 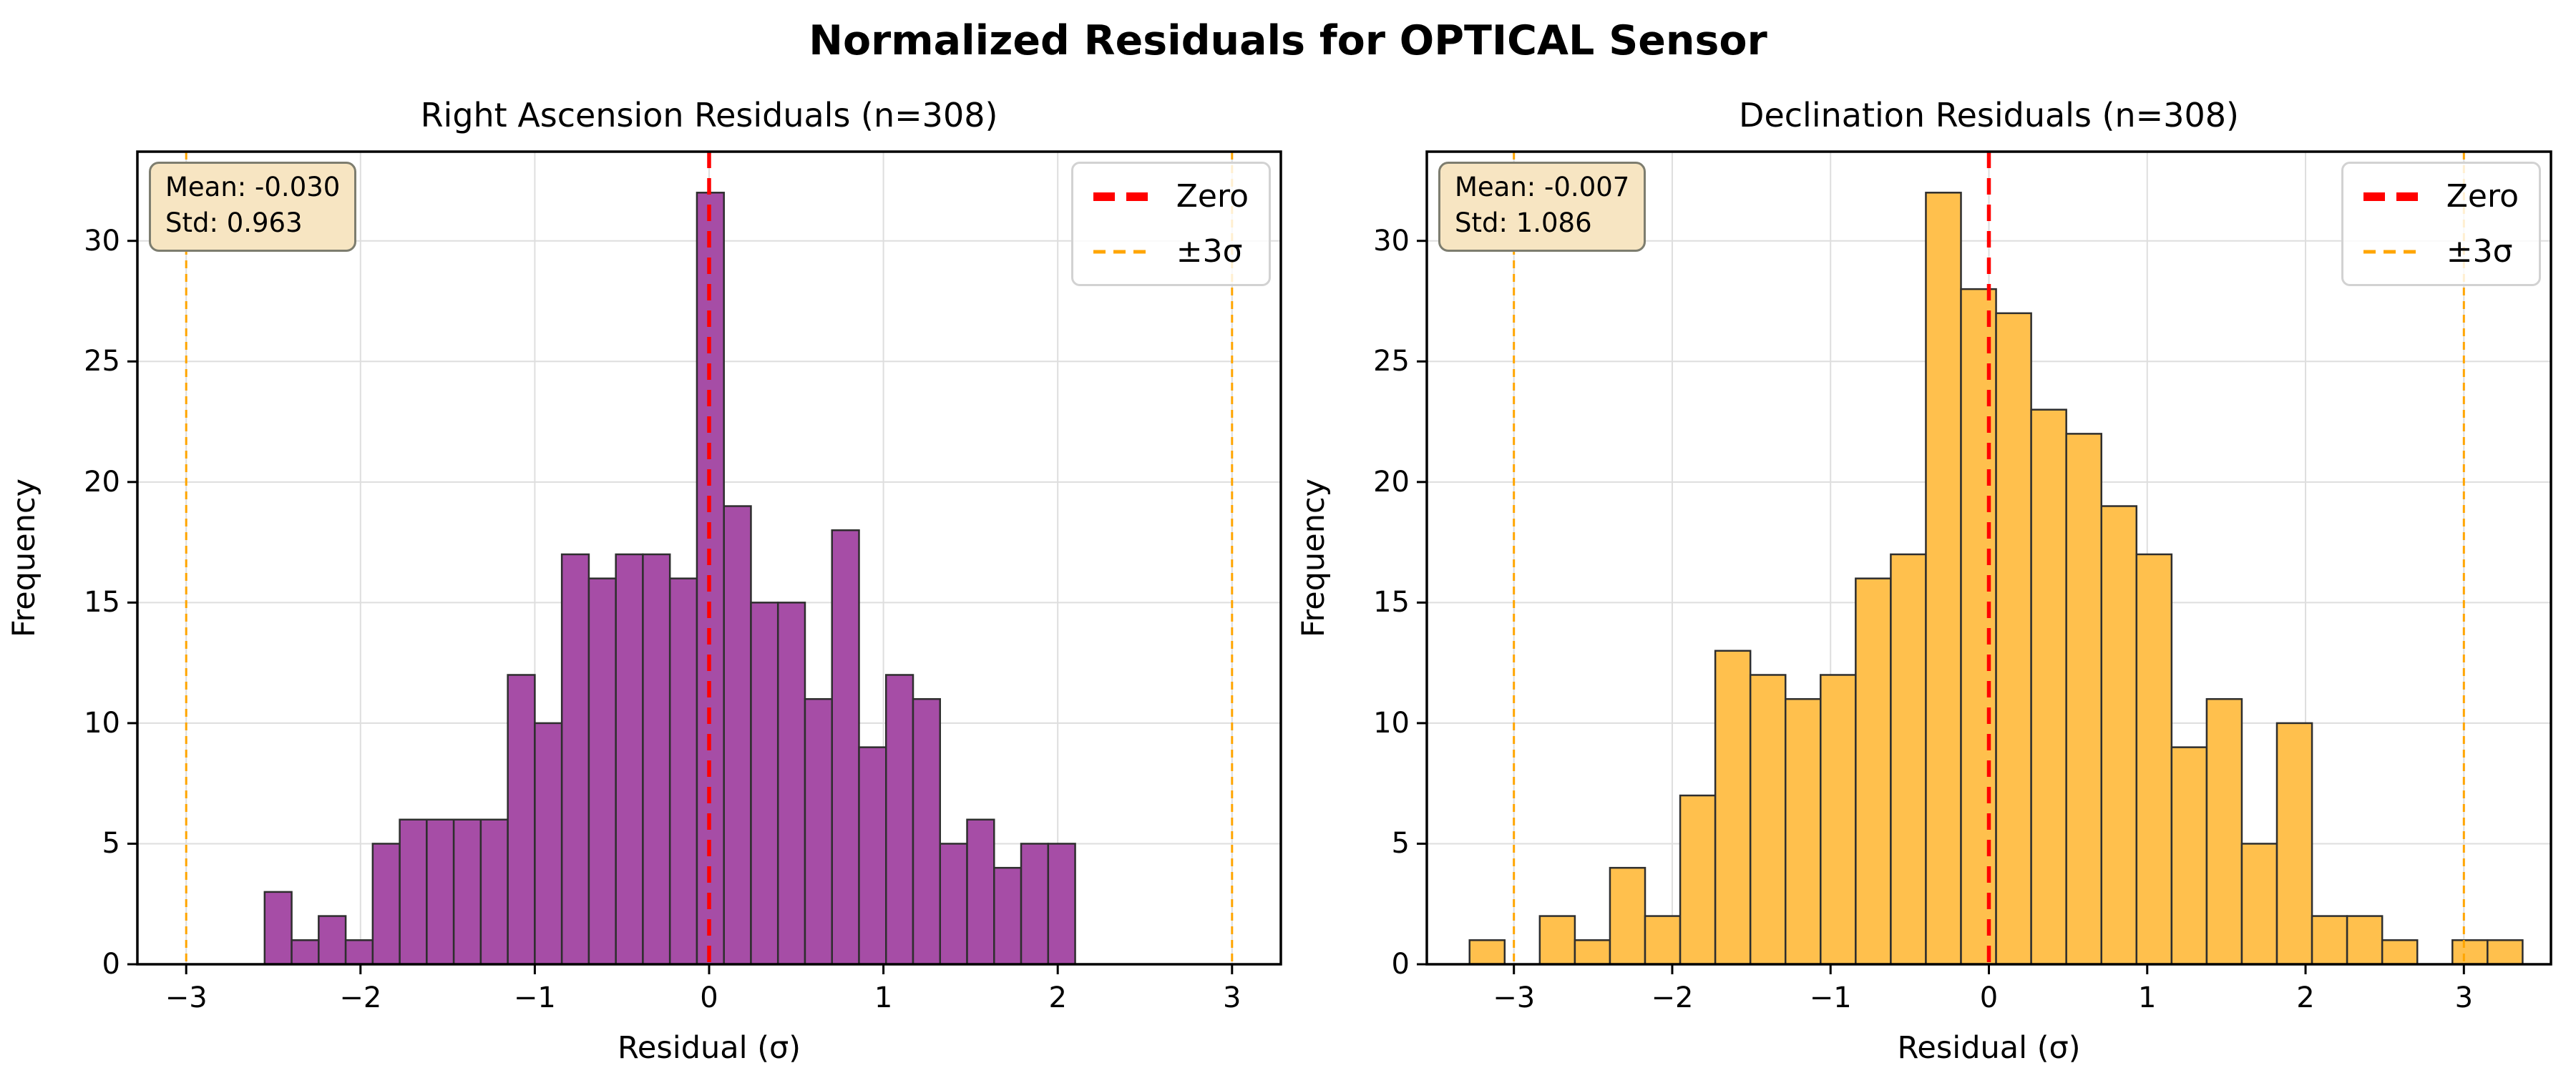 What do you see at coordinates (1288, 40) in the screenshot?
I see `figure-title: Normalized Residuals for OPTICAL Sensor` at bounding box center [1288, 40].